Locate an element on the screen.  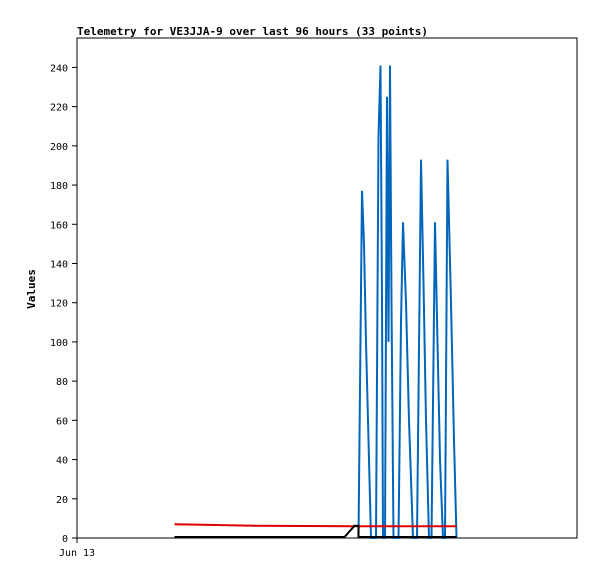
y-axis: 0 20 40 60 80 100 120 140 160 180 200 220 240 is located at coordinates (63, 304).